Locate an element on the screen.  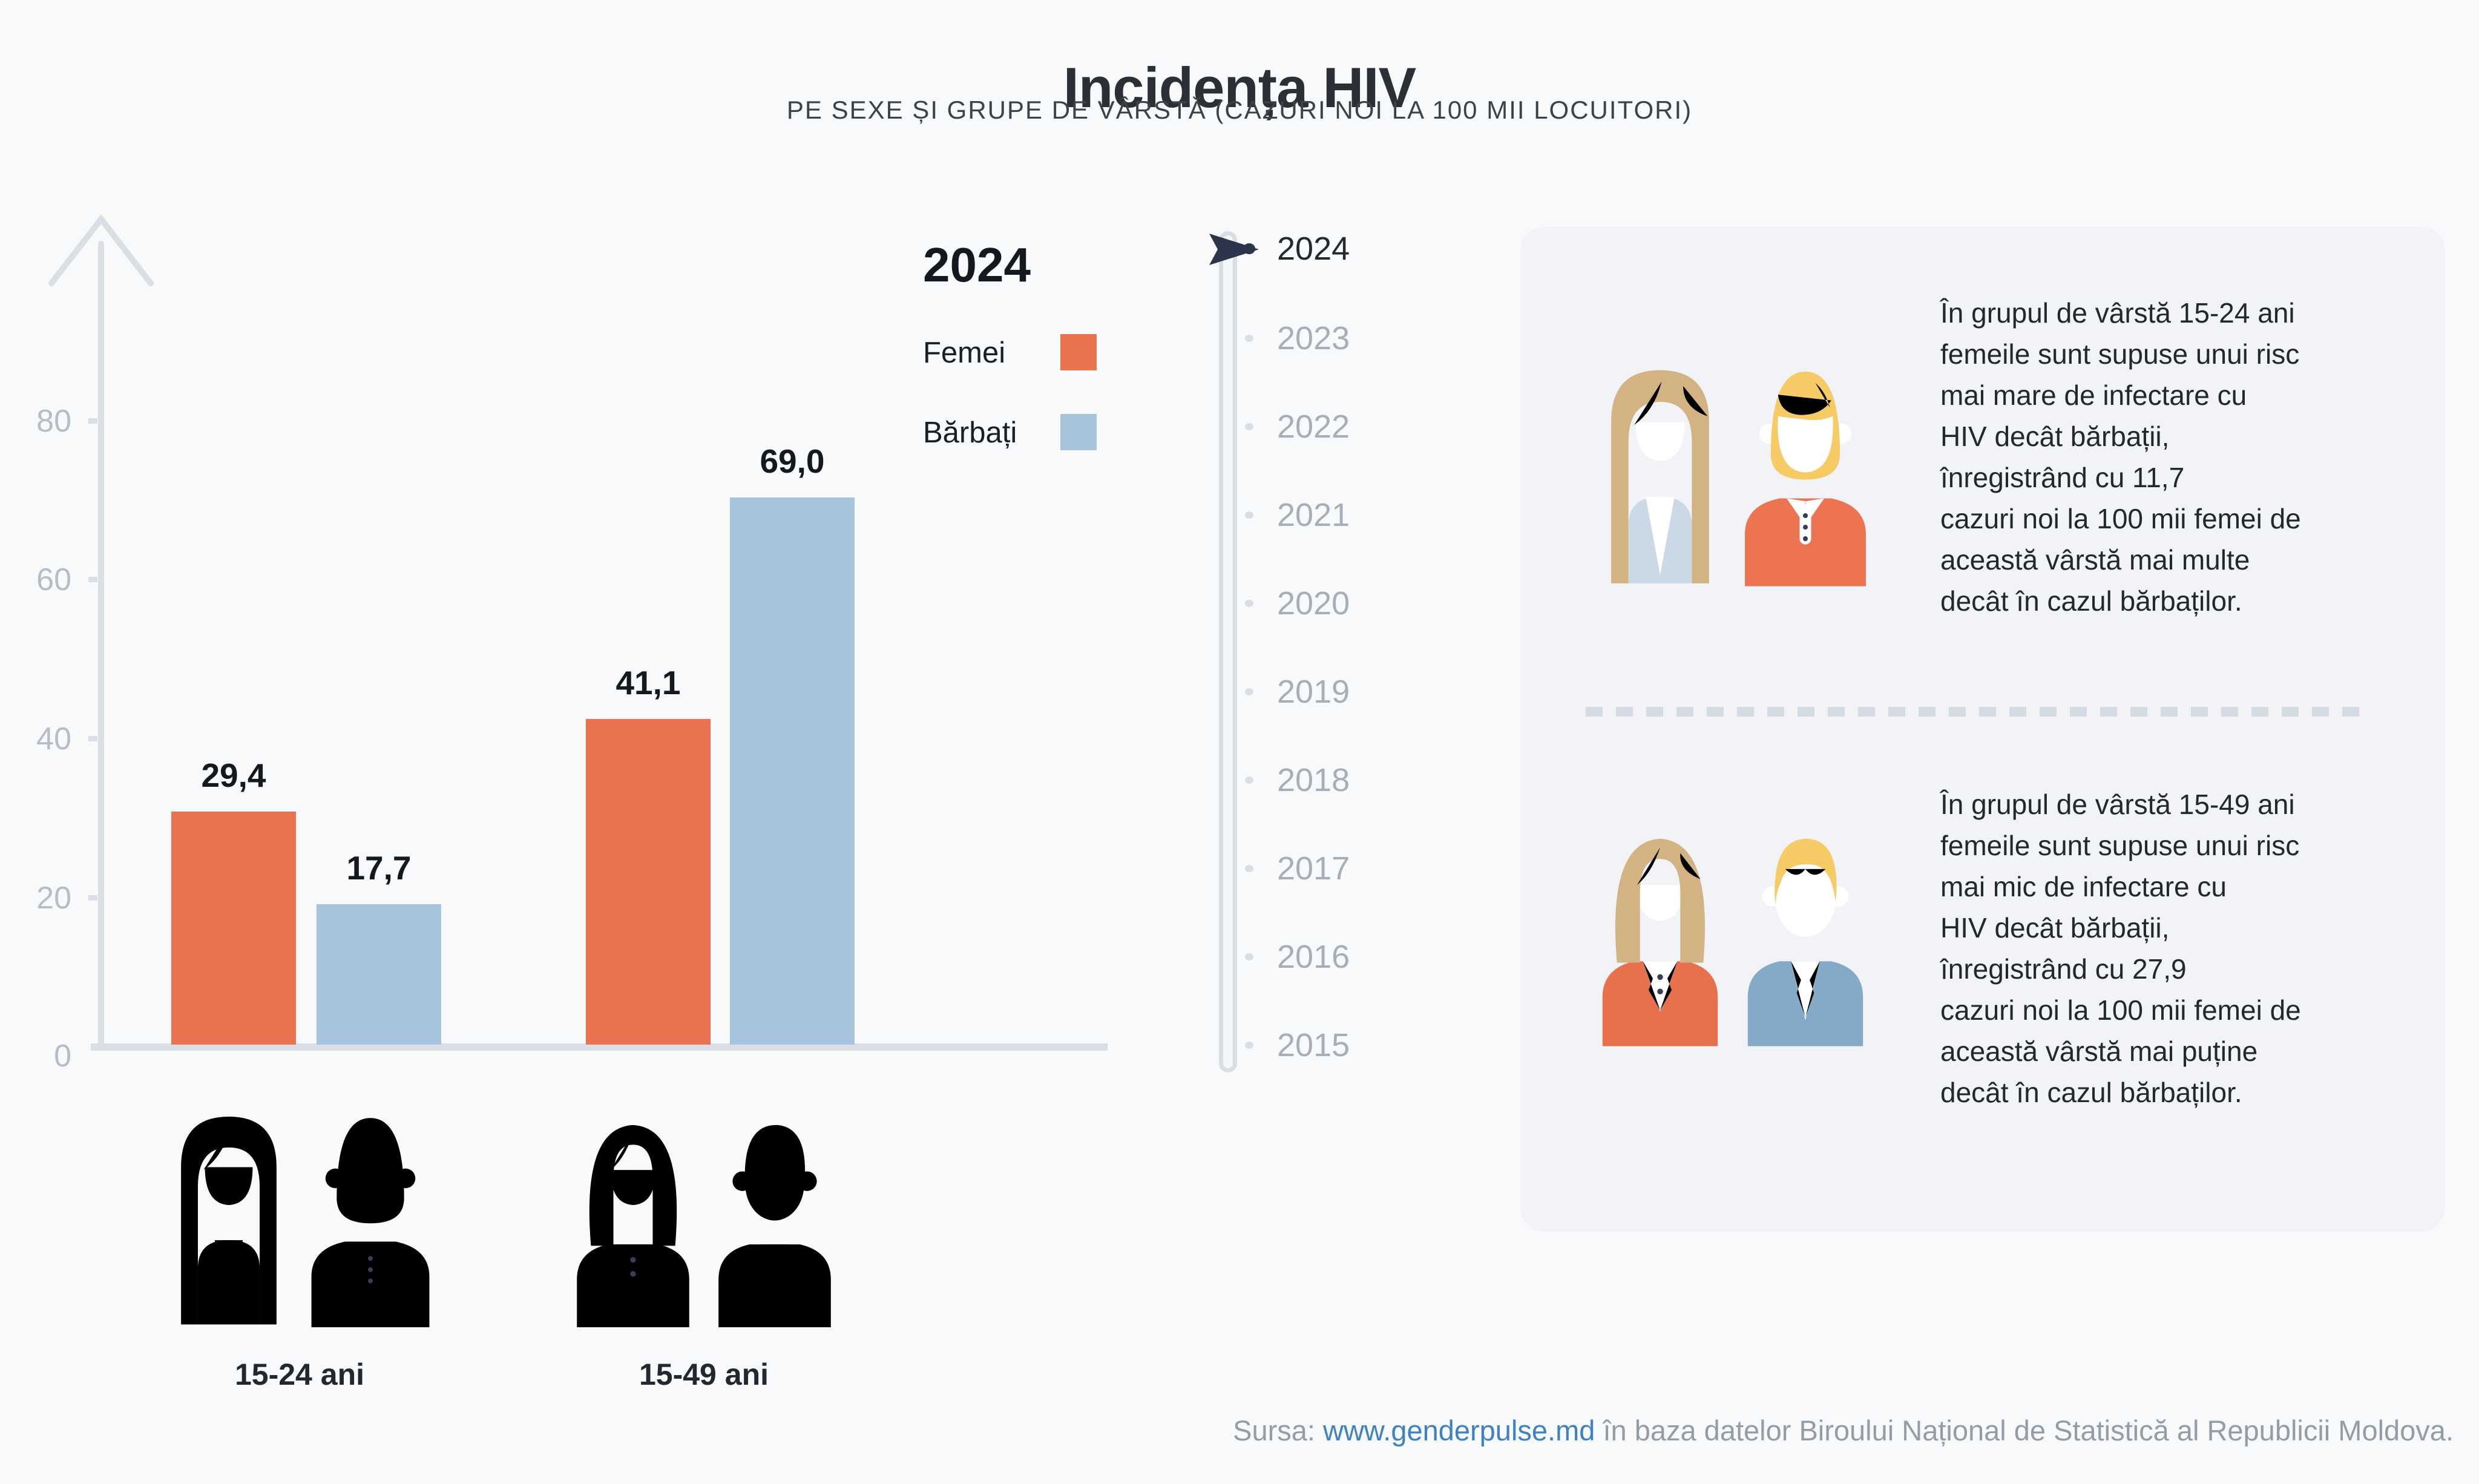
x-axis-line is located at coordinates (599, 1047).